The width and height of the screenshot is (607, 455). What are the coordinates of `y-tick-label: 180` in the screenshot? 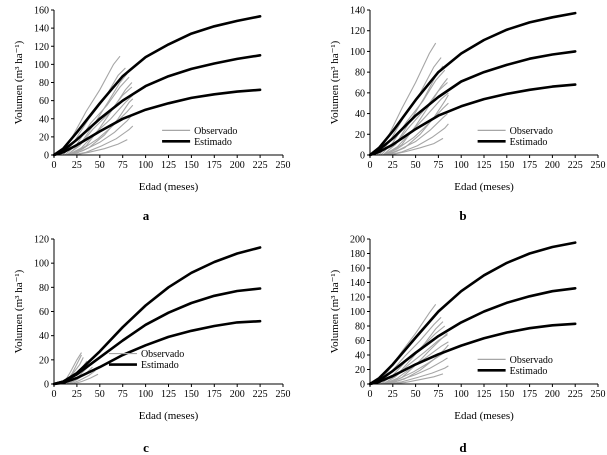 It's located at (357, 254).